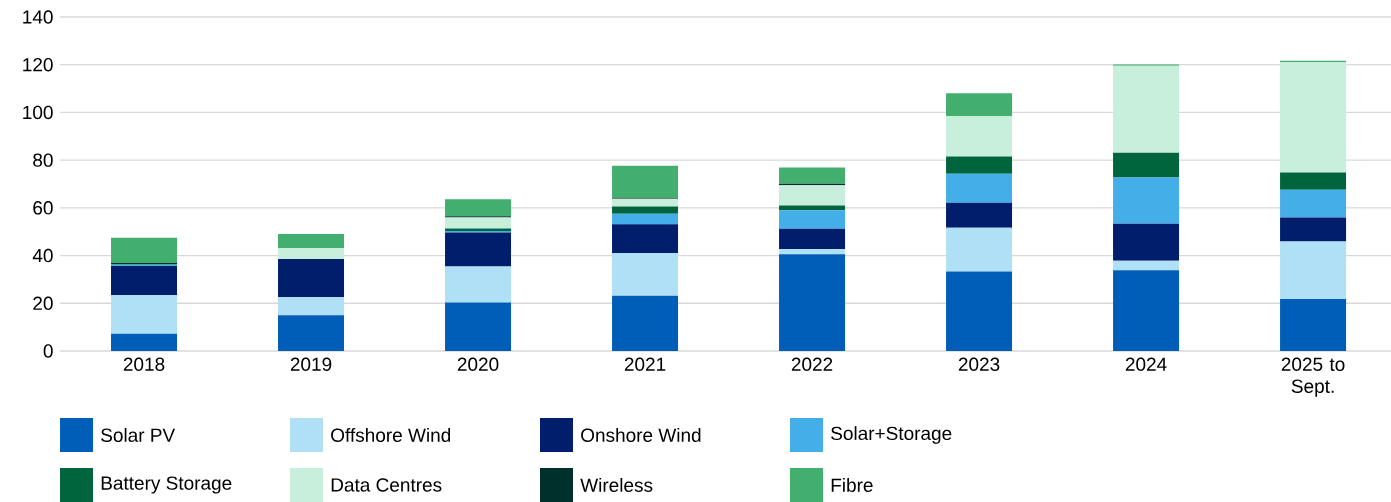 The height and width of the screenshot is (502, 1391). What do you see at coordinates (478, 364) in the screenshot?
I see `x-tick-label: 2020` at bounding box center [478, 364].